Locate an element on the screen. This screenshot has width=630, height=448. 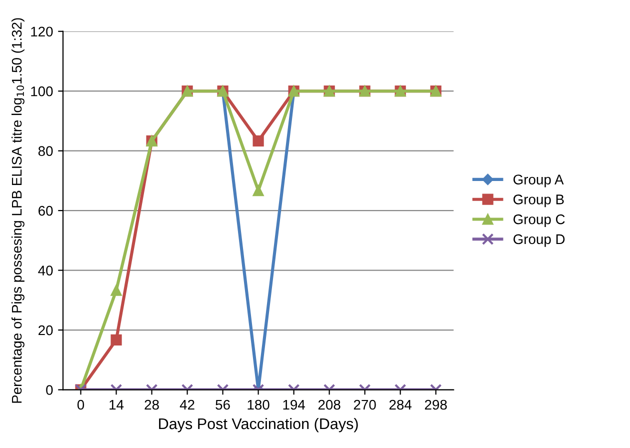
x-tick-label: 194 is located at coordinates (294, 405).